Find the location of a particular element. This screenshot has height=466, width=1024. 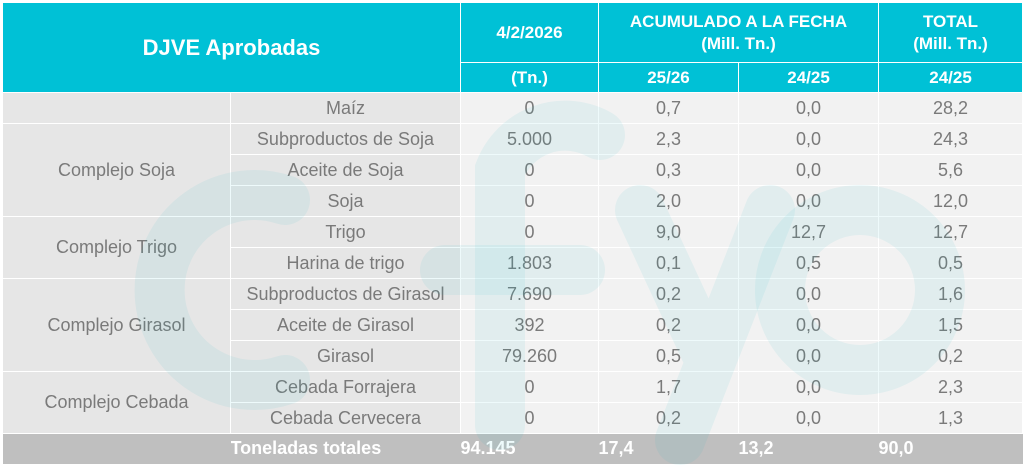

tn-cell: 79.260 is located at coordinates (529, 356).